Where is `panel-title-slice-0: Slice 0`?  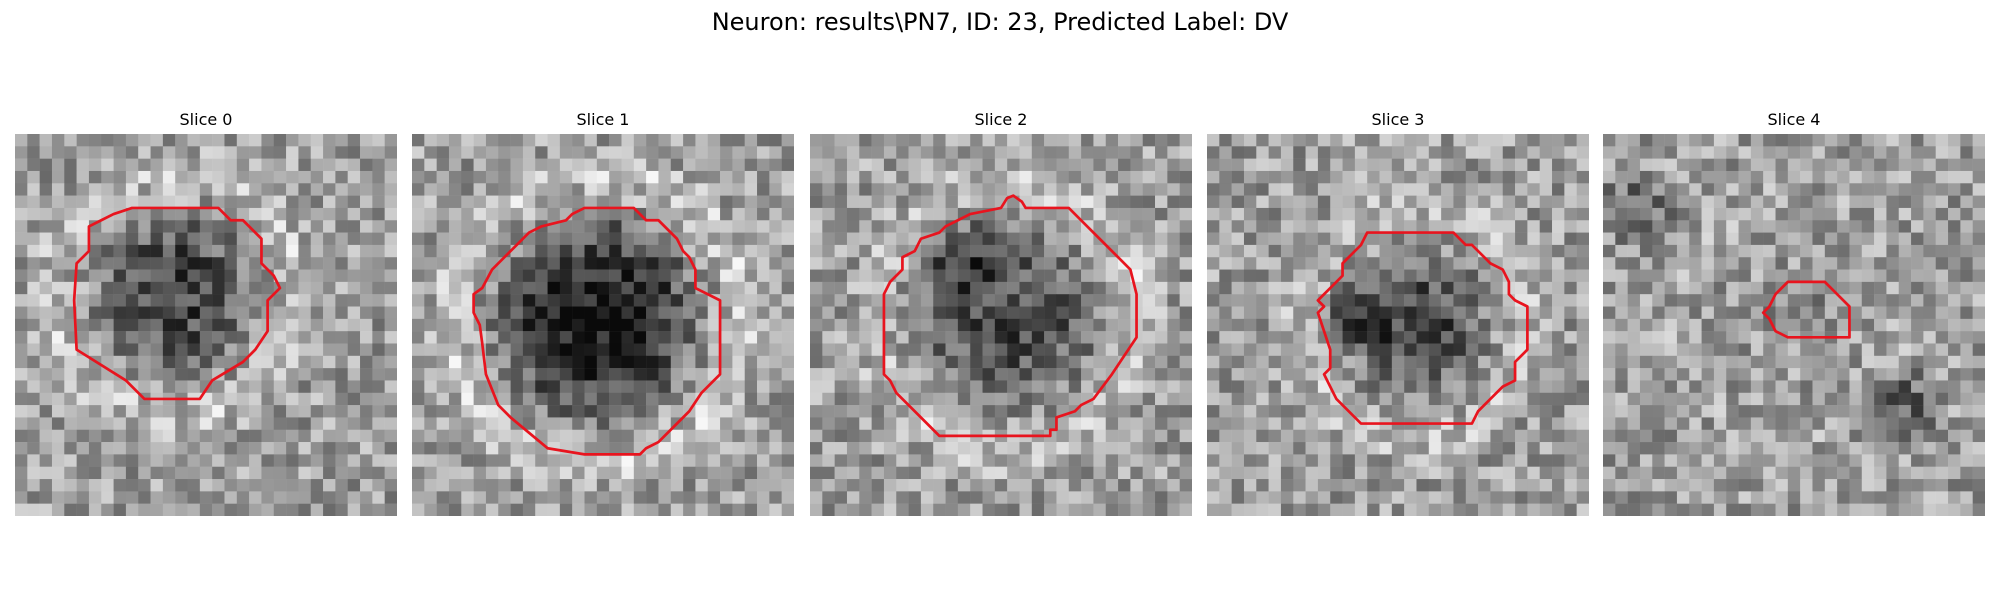 panel-title-slice-0: Slice 0 is located at coordinates (206, 119).